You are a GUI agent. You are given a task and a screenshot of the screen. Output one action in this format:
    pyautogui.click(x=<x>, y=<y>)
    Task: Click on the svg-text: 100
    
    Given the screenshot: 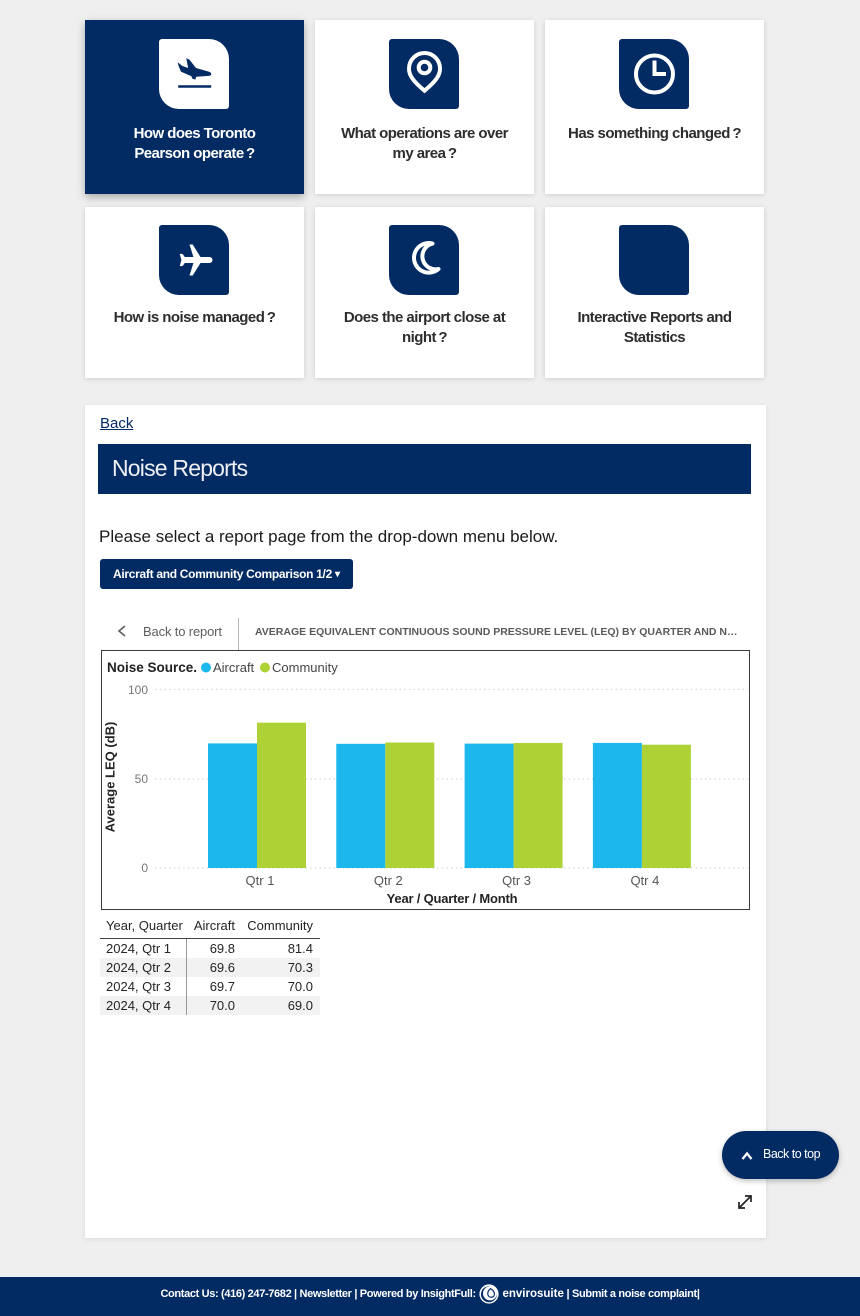 What is the action you would take?
    pyautogui.click(x=138, y=690)
    